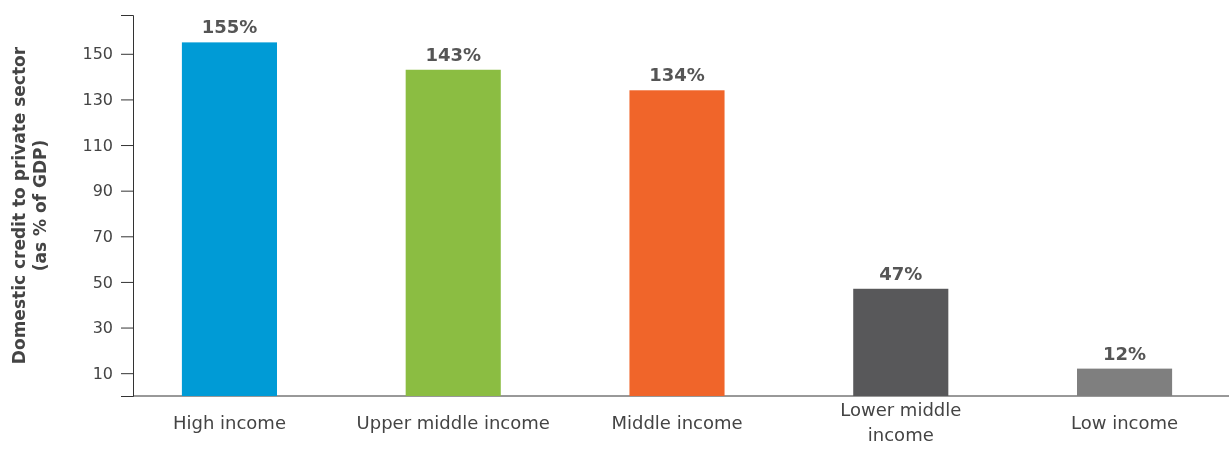  What do you see at coordinates (102, 191) in the screenshot?
I see `y-tick-label: 90` at bounding box center [102, 191].